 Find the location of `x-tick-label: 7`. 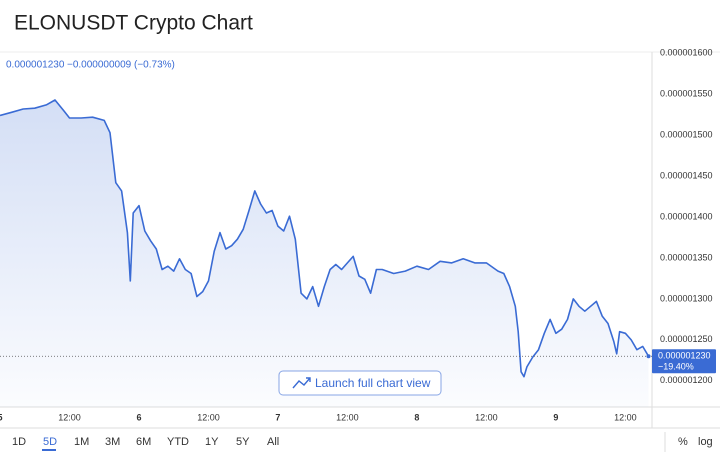

x-tick-label: 7 is located at coordinates (277, 417).